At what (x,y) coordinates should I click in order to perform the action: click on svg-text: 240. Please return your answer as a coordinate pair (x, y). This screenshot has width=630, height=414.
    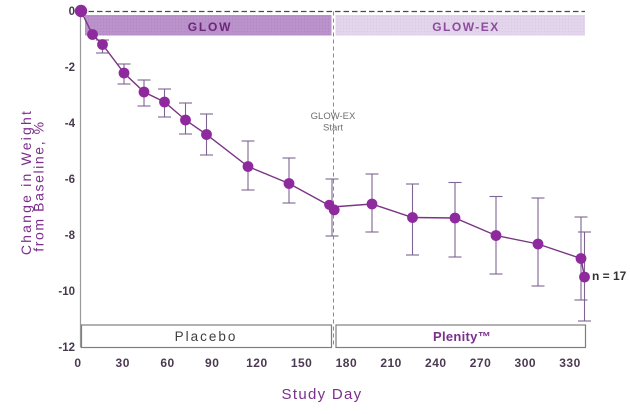
    Looking at the image, I should click on (436, 363).